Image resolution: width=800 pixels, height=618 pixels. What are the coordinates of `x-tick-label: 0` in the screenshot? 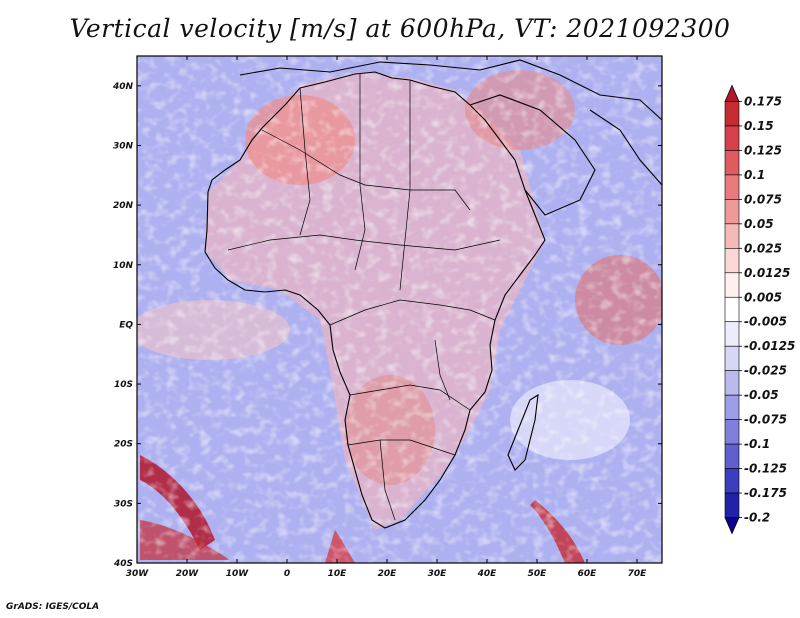 It's located at (287, 574).